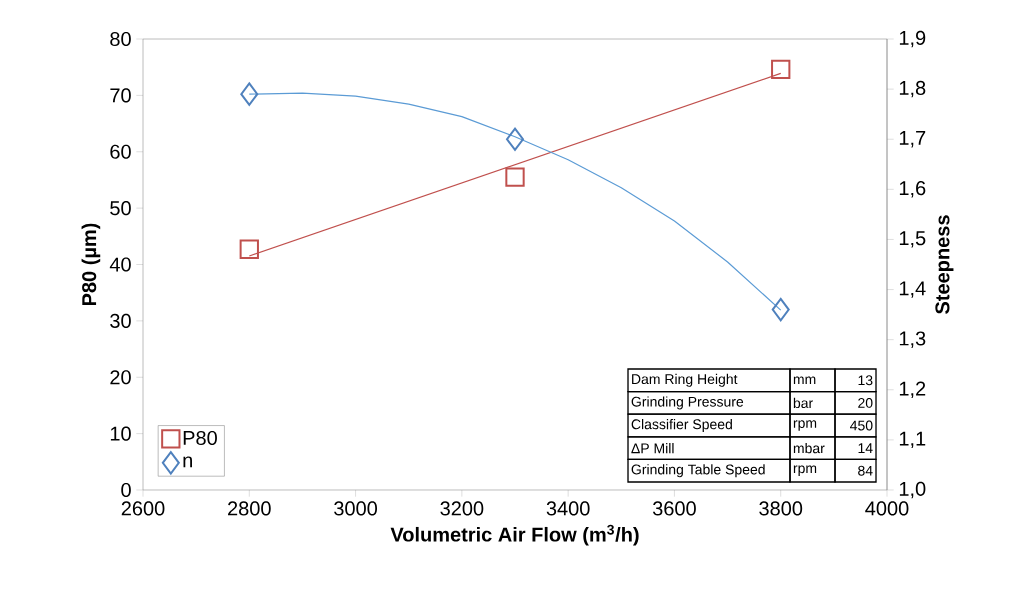  I want to click on annotation: Grinding Pressure, so click(687, 403).